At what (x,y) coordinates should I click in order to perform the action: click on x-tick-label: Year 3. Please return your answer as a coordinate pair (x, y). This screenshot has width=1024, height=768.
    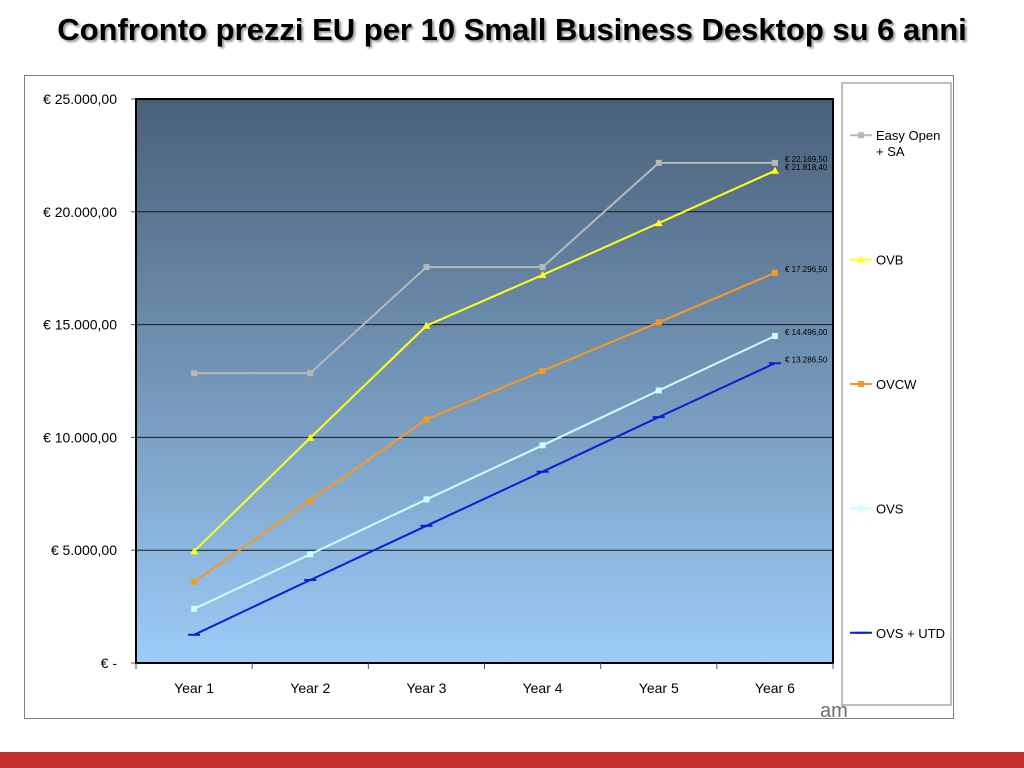
    Looking at the image, I should click on (426, 688).